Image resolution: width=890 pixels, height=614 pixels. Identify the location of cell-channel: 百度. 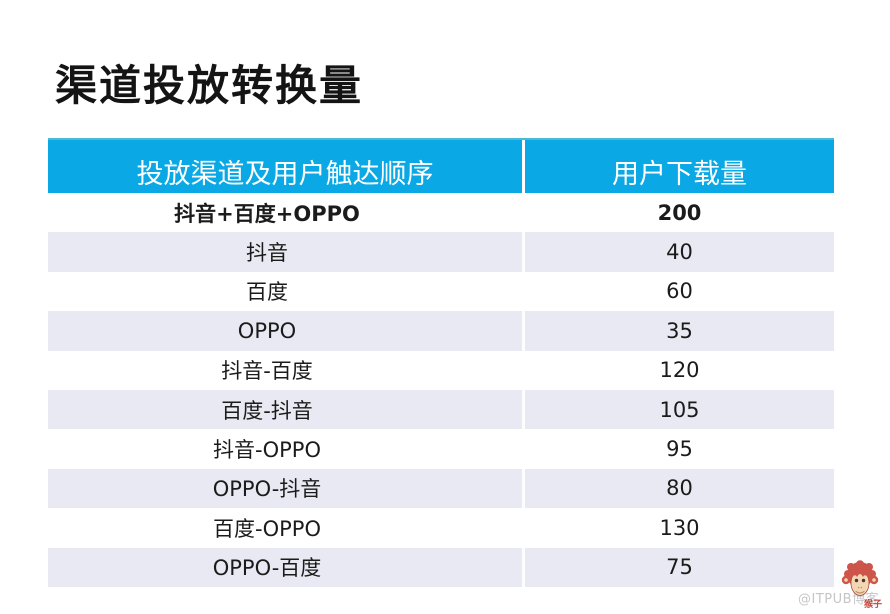
(286, 291).